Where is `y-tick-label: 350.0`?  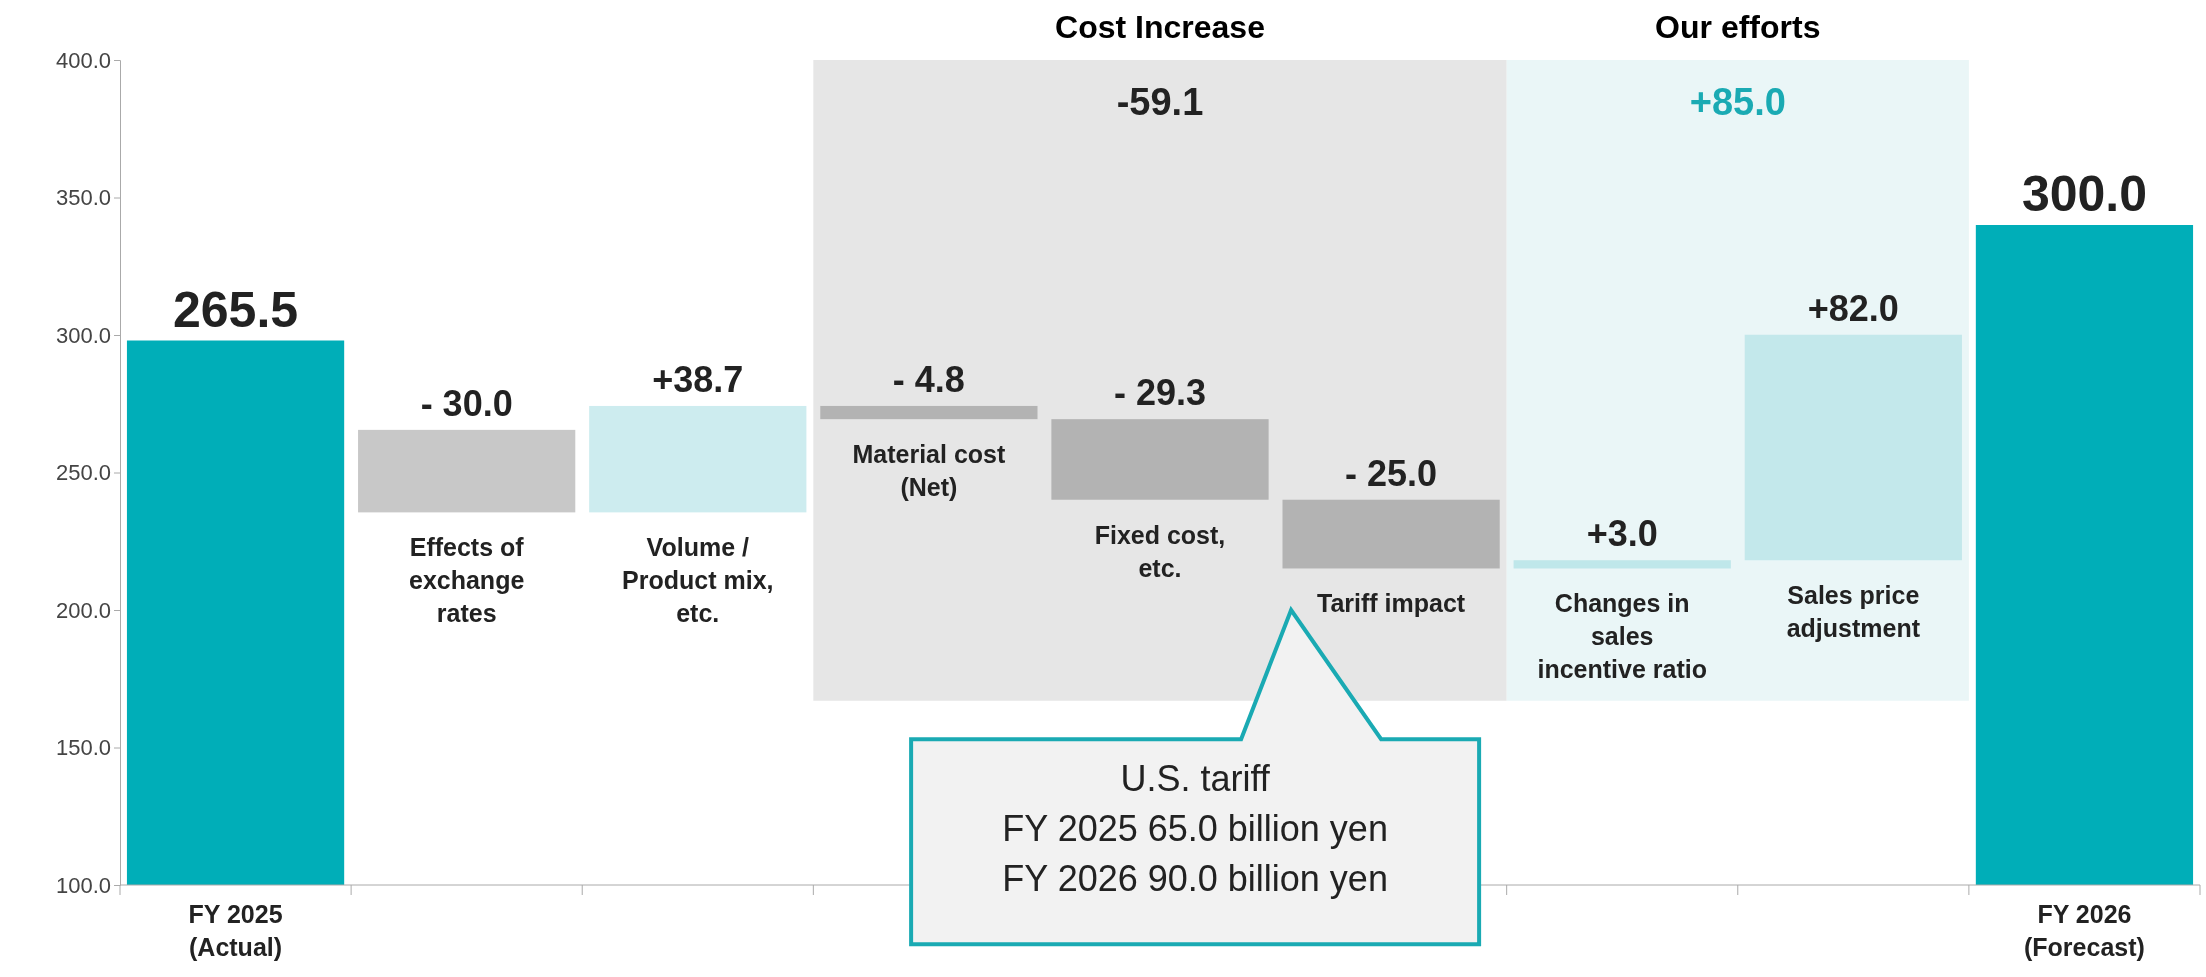
y-tick-label: 350.0 is located at coordinates (83, 198).